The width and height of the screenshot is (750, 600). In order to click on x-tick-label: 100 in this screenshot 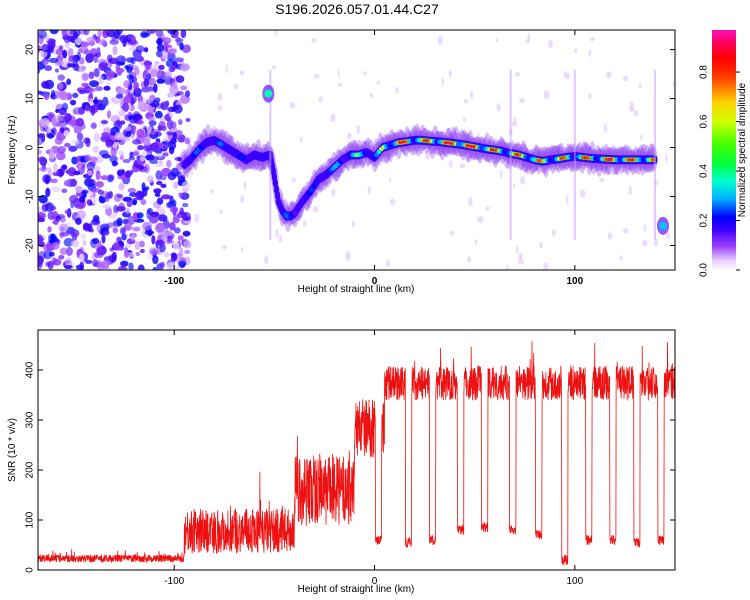, I will do `click(574, 581)`.